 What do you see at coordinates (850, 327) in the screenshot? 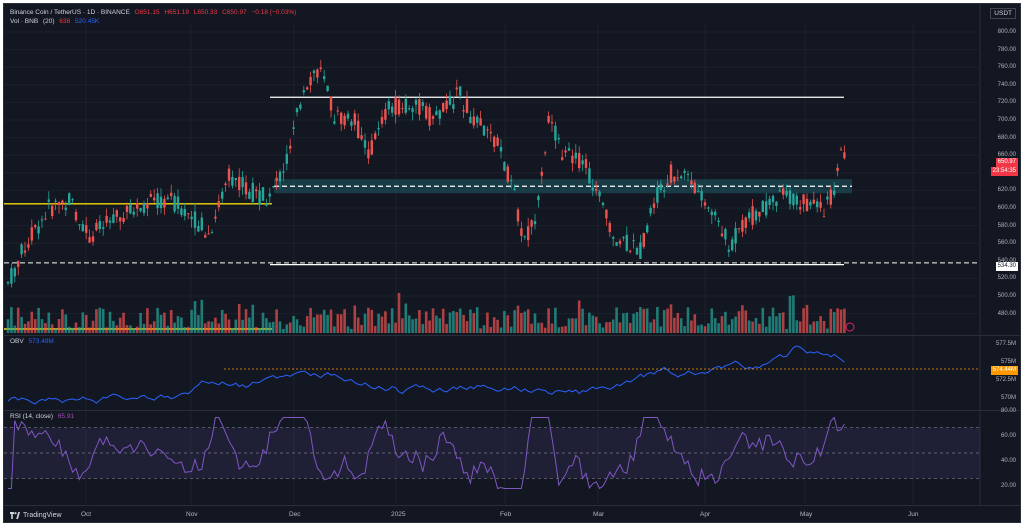
I see `event-marker-icon` at bounding box center [850, 327].